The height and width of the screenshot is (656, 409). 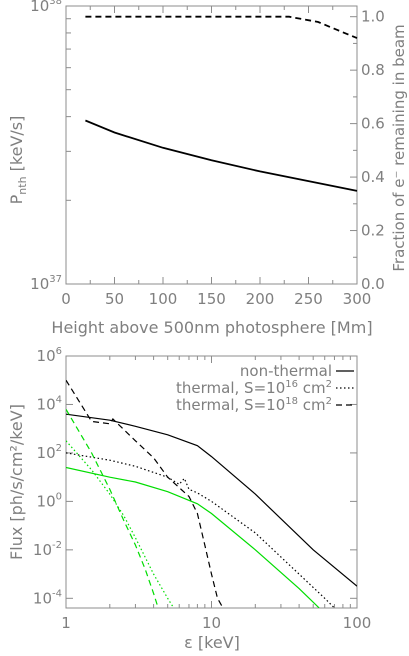 I want to click on bottom-x-tick-label: 10, so click(x=211, y=623).